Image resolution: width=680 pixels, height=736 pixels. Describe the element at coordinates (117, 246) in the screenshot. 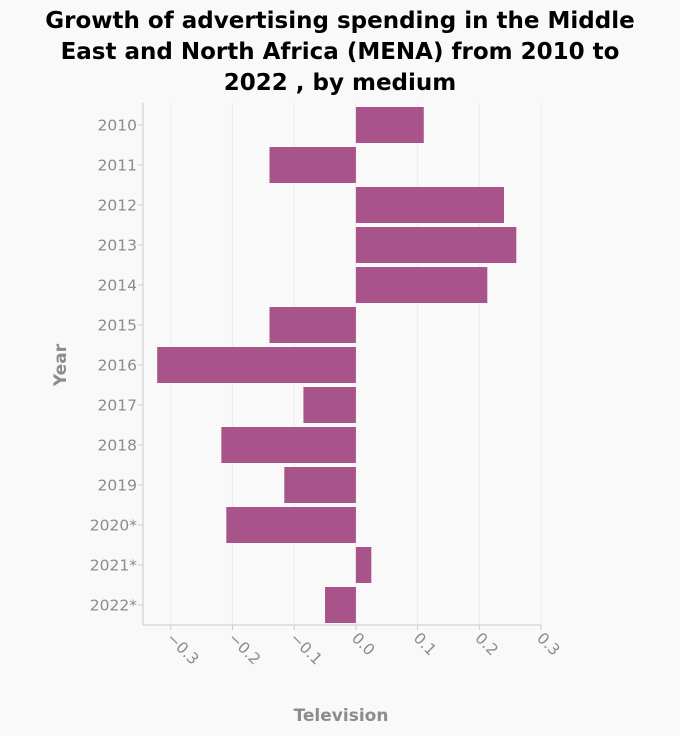

I see `y-tick-label: 2013` at that location.